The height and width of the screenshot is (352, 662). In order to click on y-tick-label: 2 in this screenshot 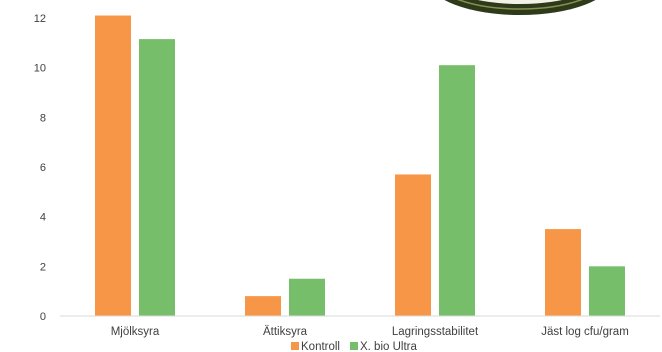, I will do `click(43, 267)`.